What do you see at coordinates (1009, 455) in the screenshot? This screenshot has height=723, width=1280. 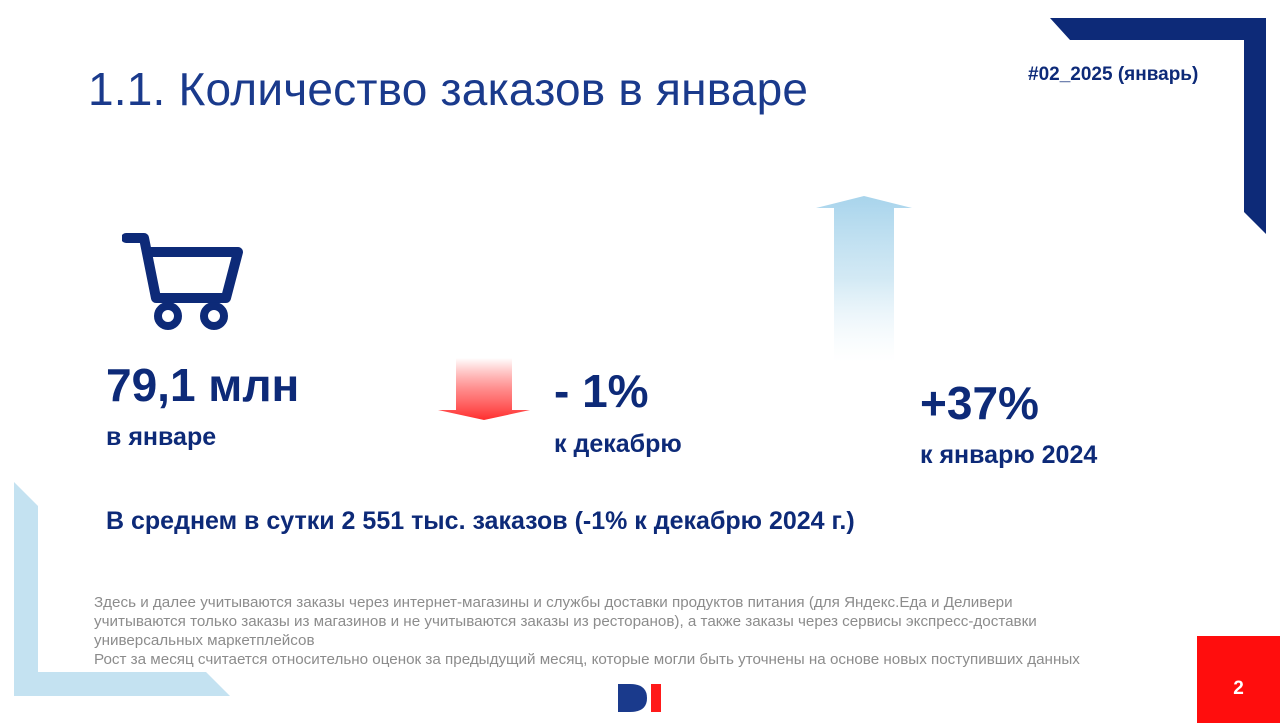 I see `kpi-year-change-caption: к январю 2024` at bounding box center [1009, 455].